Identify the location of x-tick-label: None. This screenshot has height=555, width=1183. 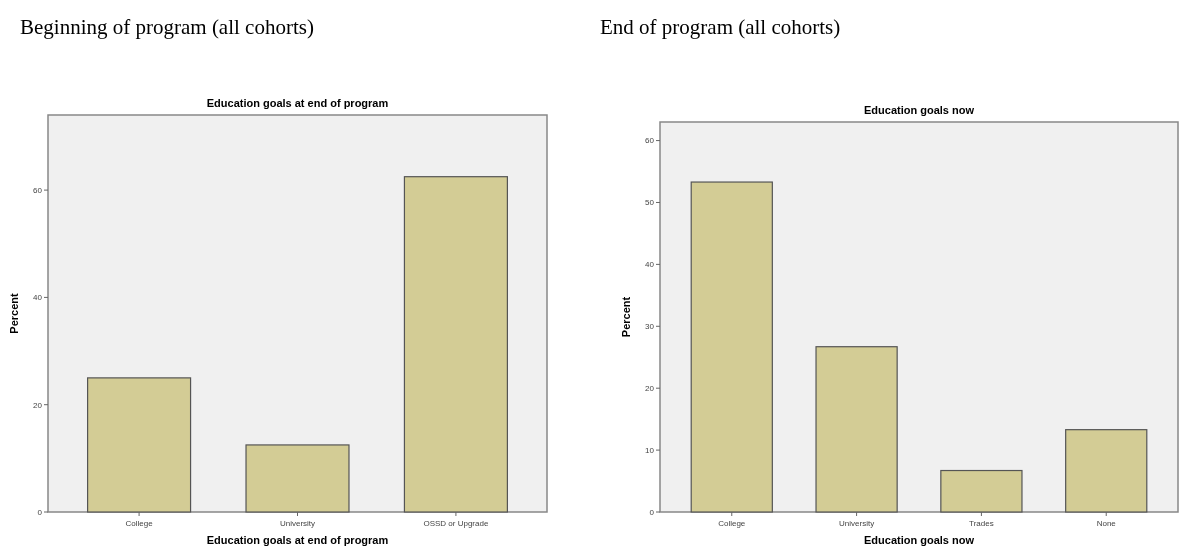
(1106, 523).